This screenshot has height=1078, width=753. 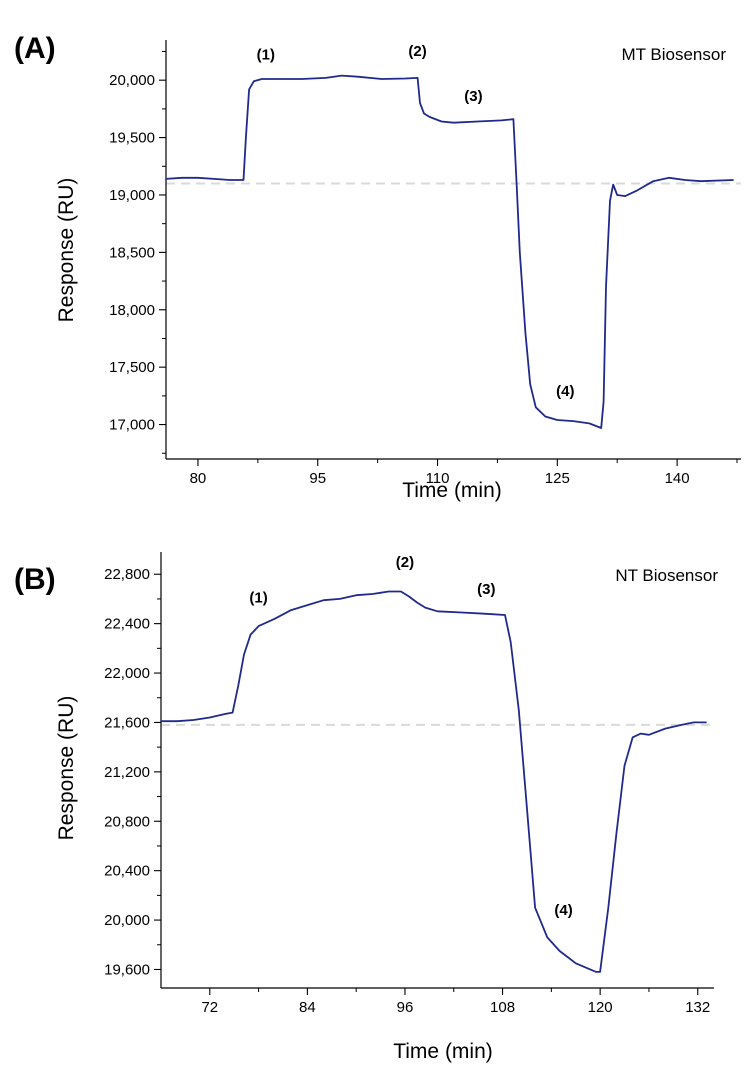 What do you see at coordinates (132, 195) in the screenshot?
I see `y-tick-label: 19,000` at bounding box center [132, 195].